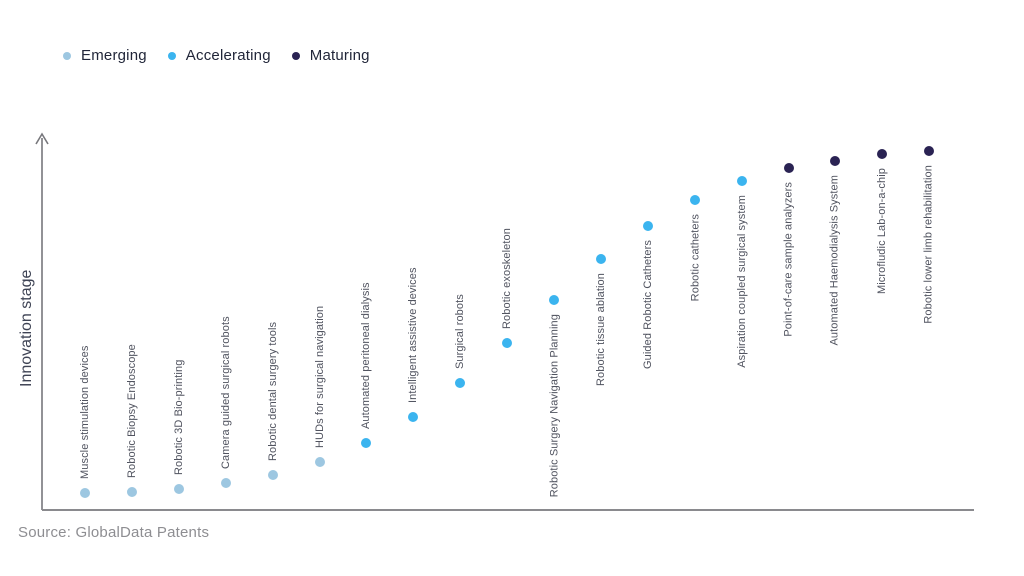  Describe the element at coordinates (601, 329) in the screenshot. I see `point-label: Robotic tissue ablation` at that location.